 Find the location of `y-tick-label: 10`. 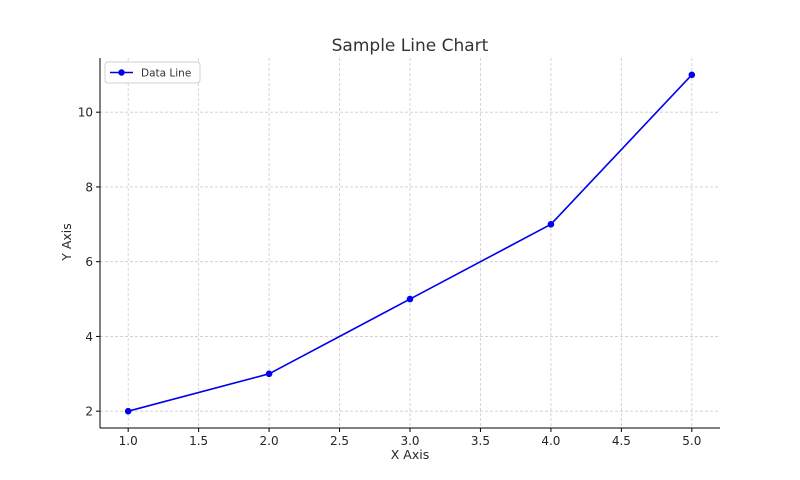

y-tick-label: 10 is located at coordinates (85, 113).